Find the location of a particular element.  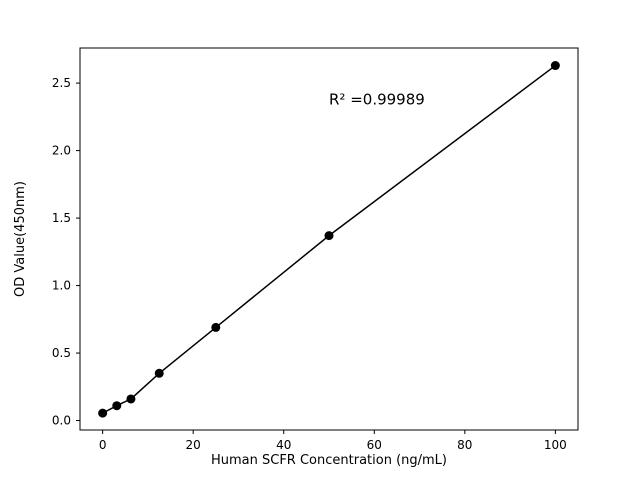

x-axis-label: Human SCFR Concentration (ng/mL) is located at coordinates (329, 460).